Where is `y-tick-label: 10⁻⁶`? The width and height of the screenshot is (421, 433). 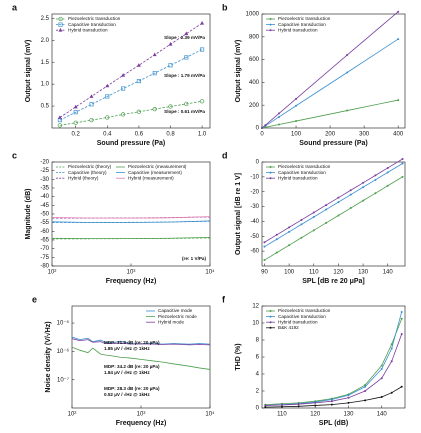 y-tick-label: 10⁻⁶ is located at coordinates (63, 351).